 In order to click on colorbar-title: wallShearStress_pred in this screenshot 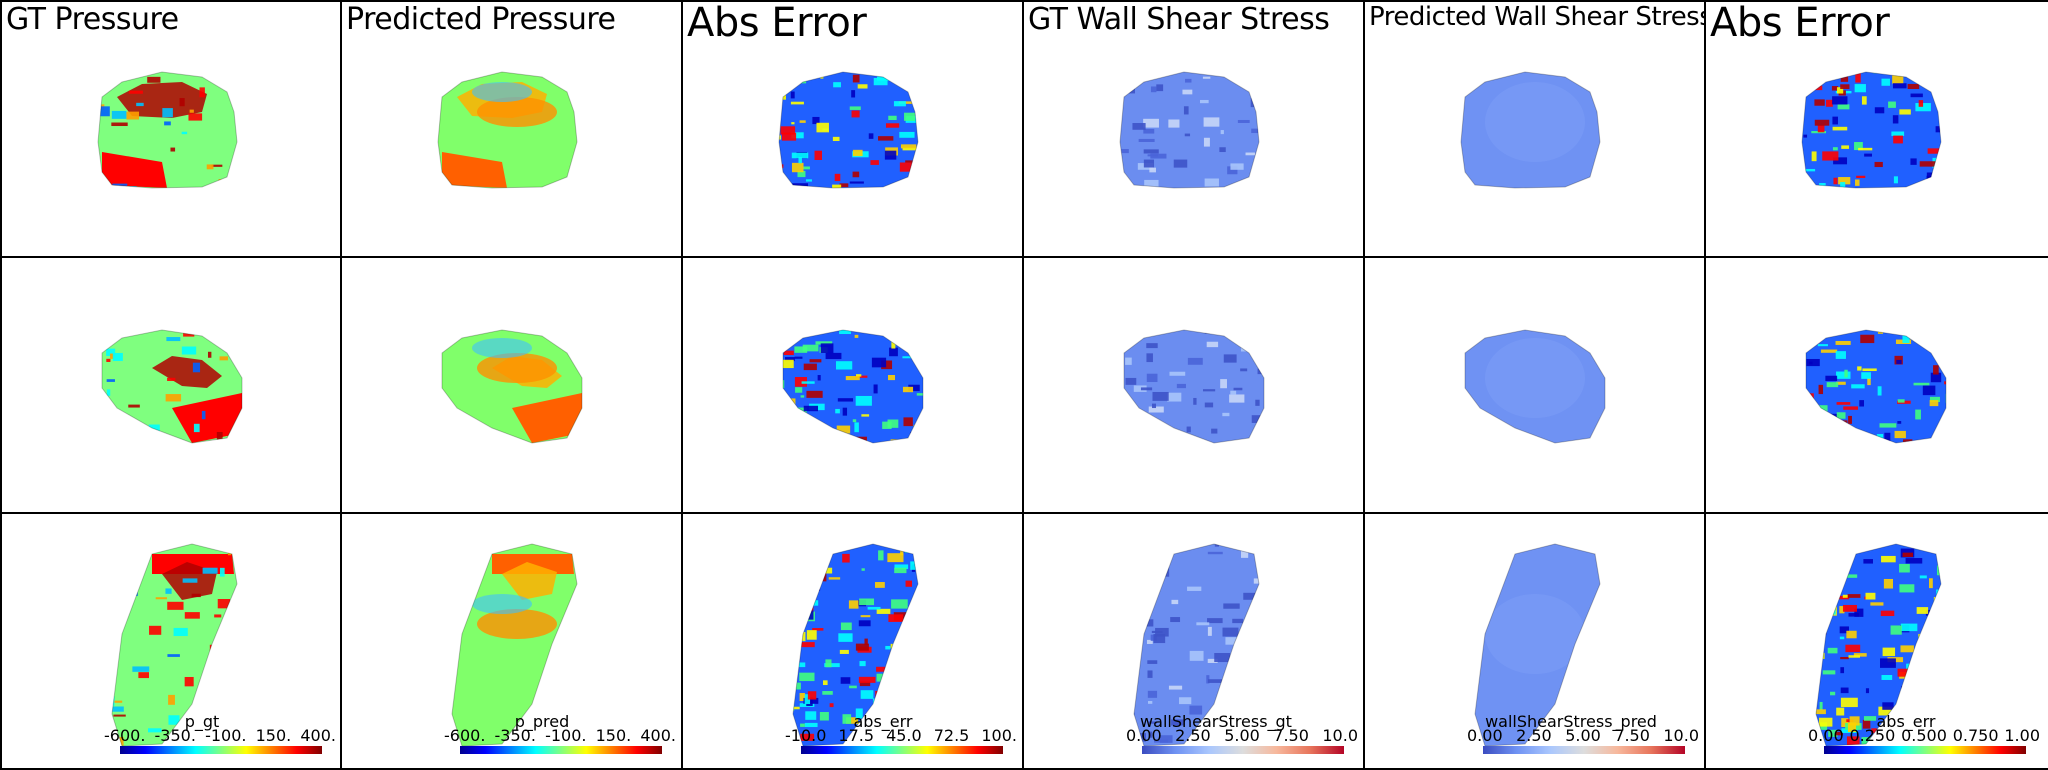, I will do `click(1571, 721)`.